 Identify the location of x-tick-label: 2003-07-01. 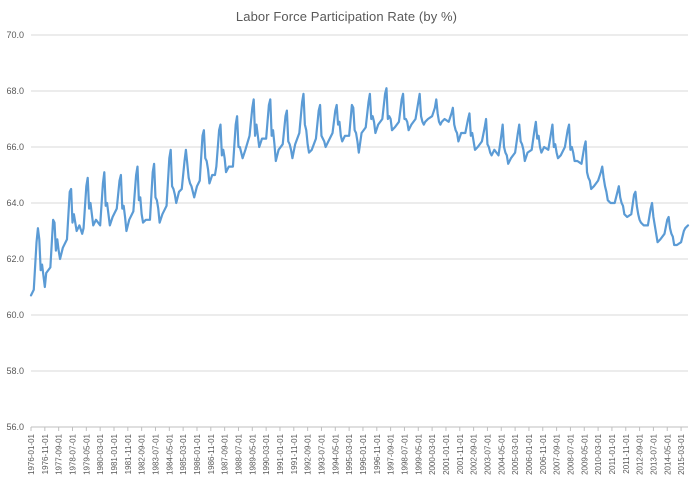
(487, 453).